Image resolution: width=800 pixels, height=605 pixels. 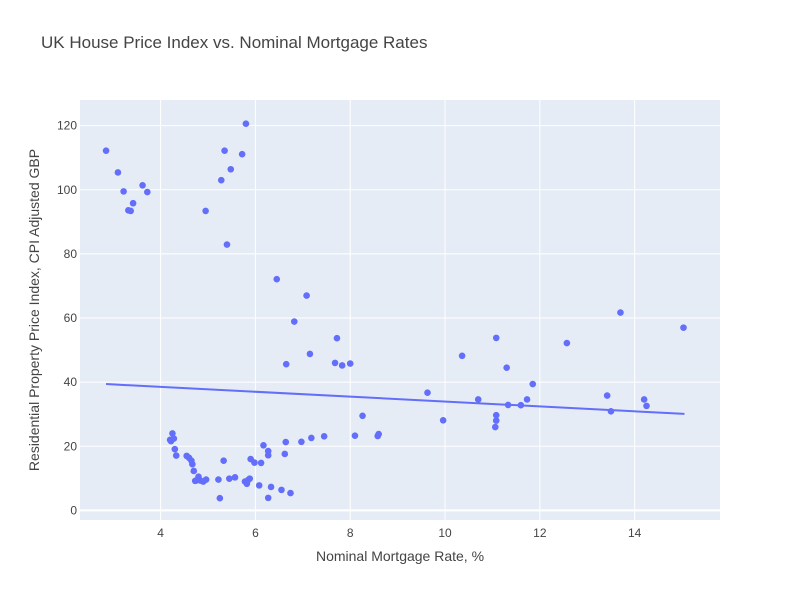 I want to click on y-tick-label: 0, so click(x=73, y=510).